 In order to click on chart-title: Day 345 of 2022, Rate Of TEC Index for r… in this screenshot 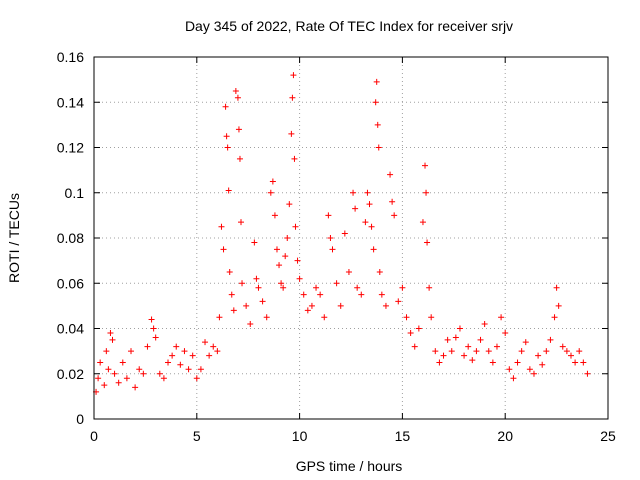, I will do `click(349, 26)`.